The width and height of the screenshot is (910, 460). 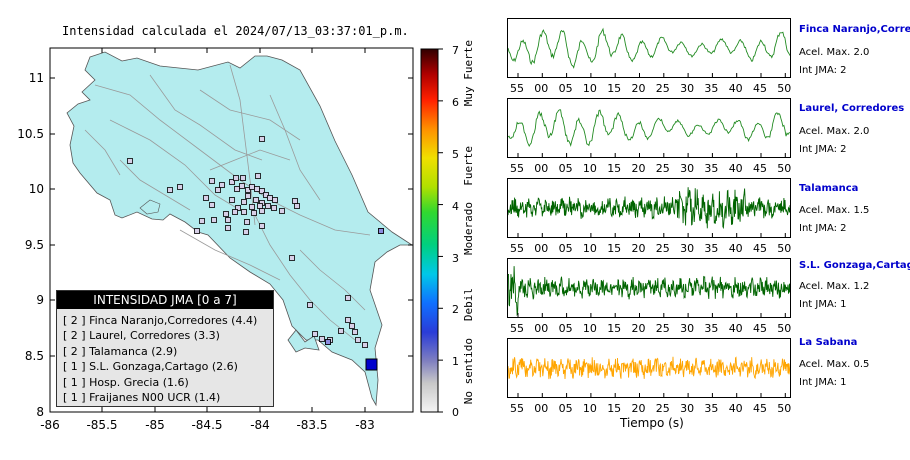 I want to click on map-x-tick-label: -84.5, so click(x=206, y=425).